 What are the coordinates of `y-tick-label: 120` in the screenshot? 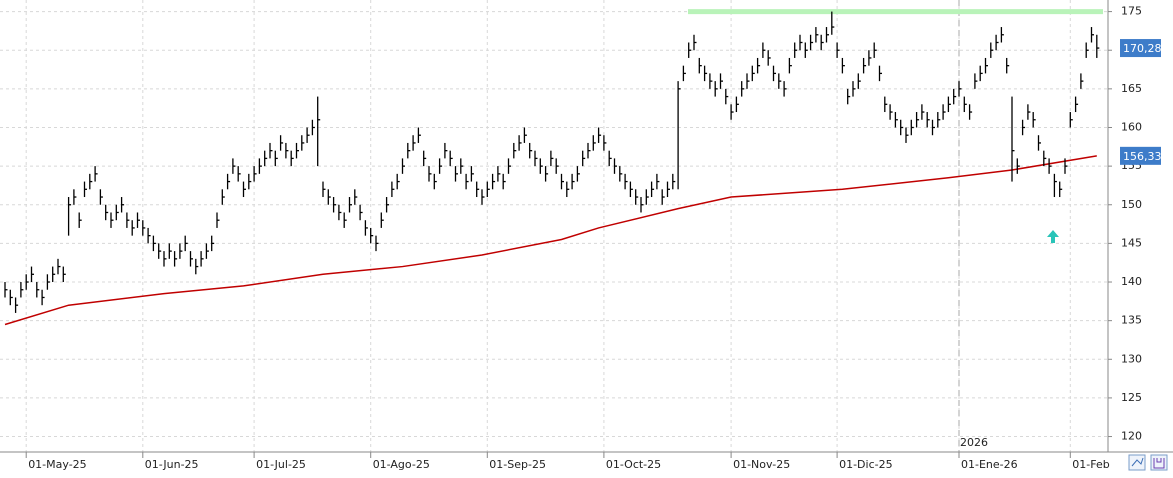 It's located at (1131, 436).